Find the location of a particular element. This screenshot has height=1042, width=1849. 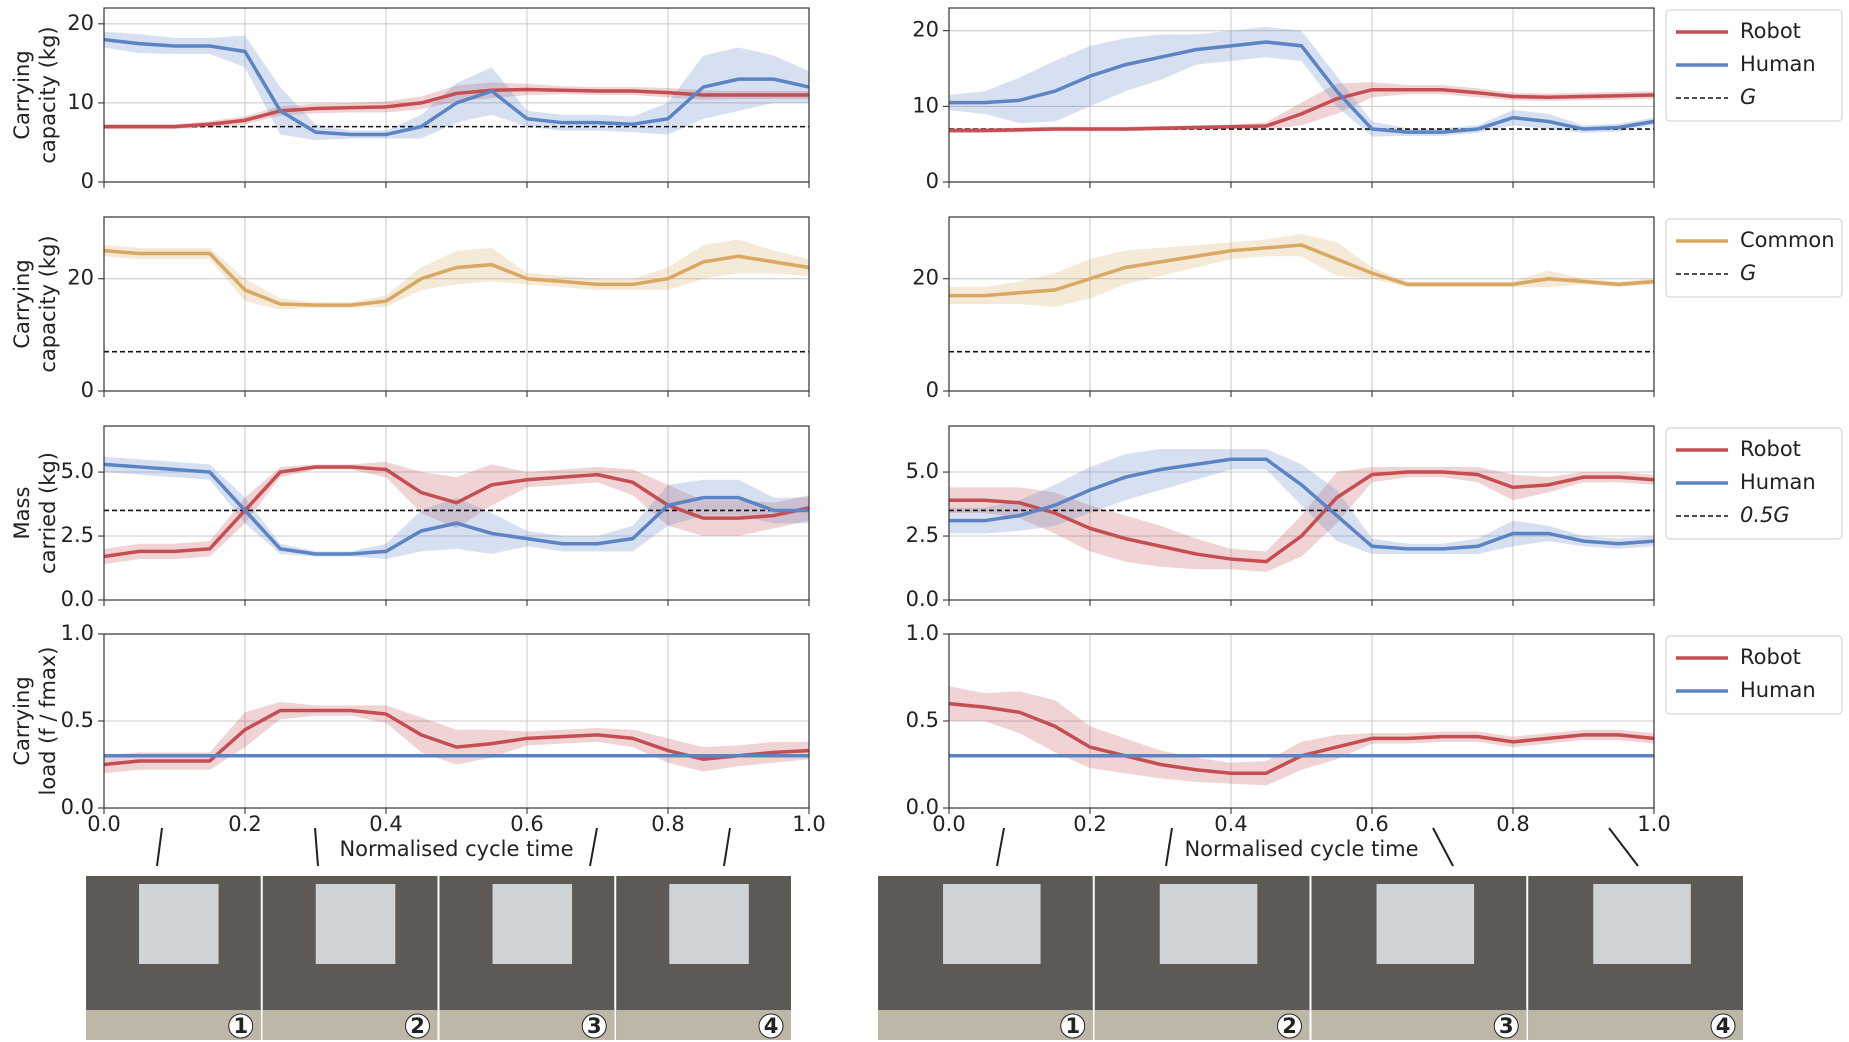

x-tick-label: 0.0 is located at coordinates (103, 824).